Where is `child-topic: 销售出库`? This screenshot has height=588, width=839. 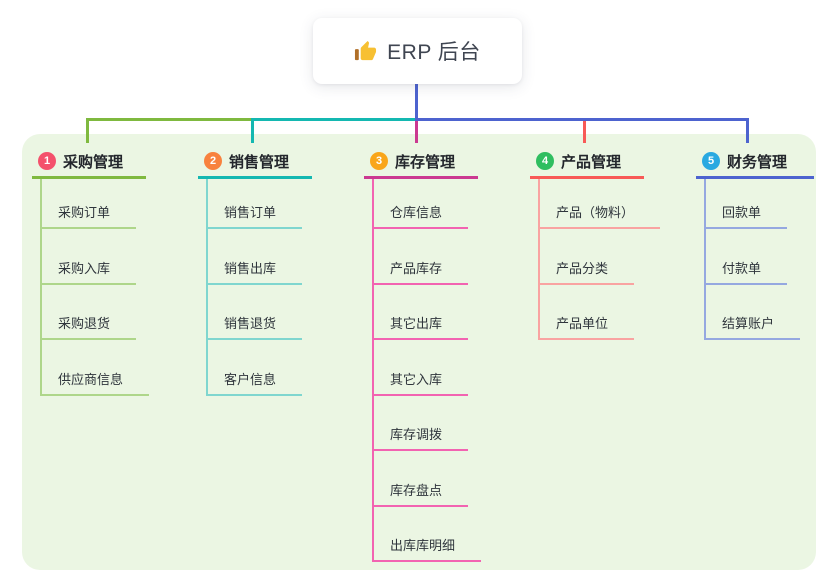 child-topic: 销售出库 is located at coordinates (255, 257).